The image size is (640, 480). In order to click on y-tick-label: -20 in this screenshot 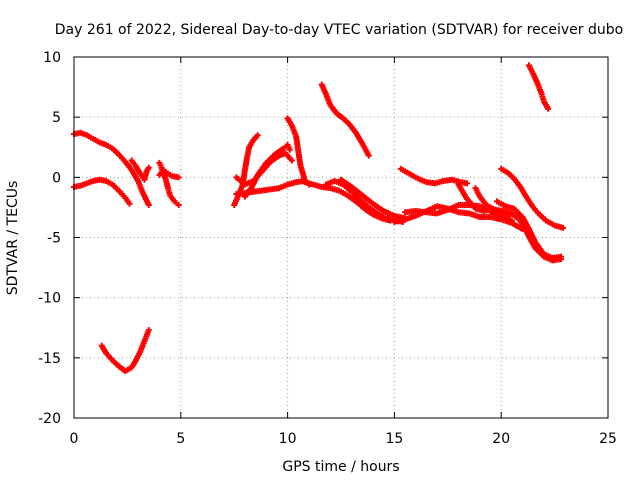, I will do `click(49, 419)`.